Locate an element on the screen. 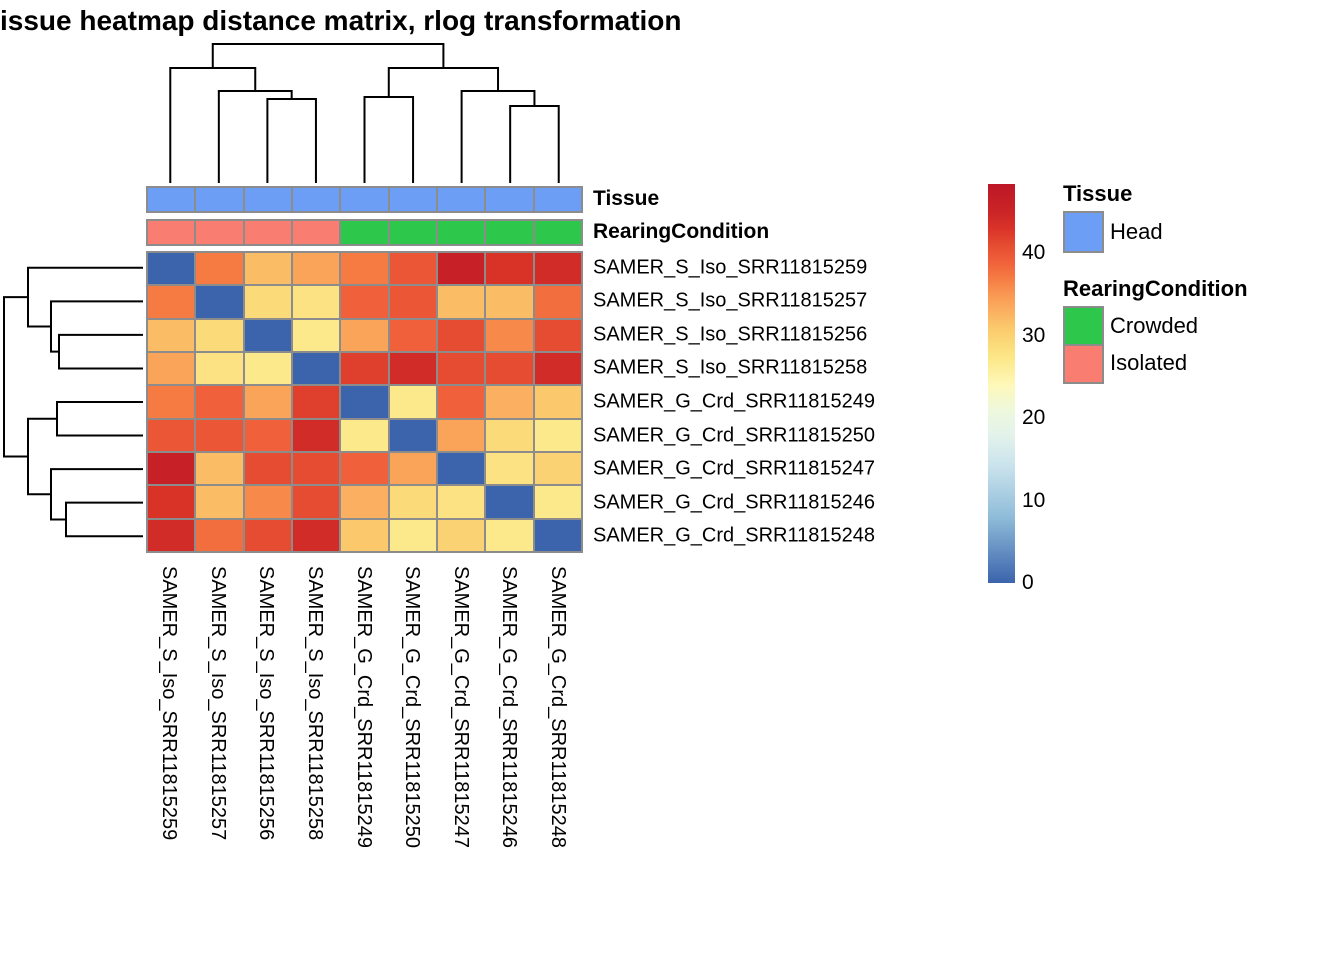 This screenshot has width=1344, height=960. colorbar-tick-label: 40 is located at coordinates (1034, 252).